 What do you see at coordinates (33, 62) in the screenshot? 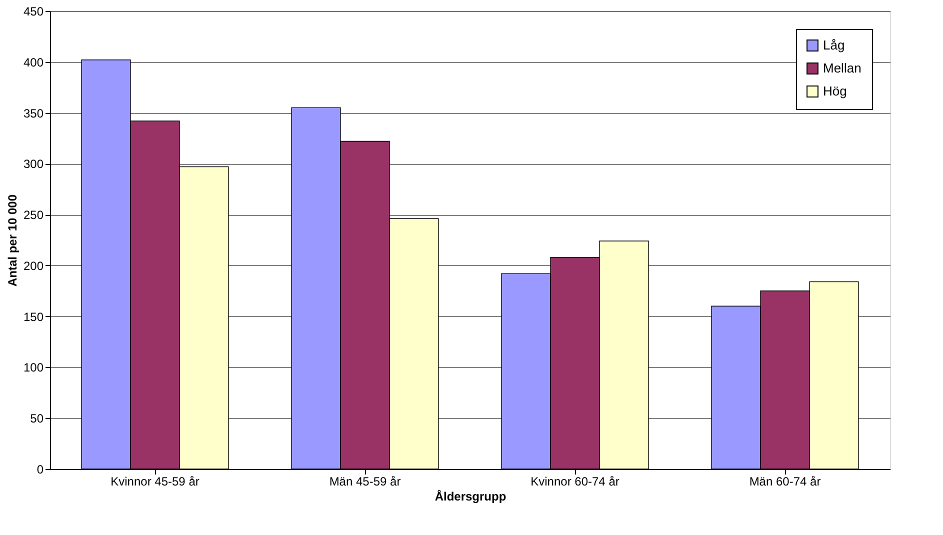
I see `y-tick-label: 400` at bounding box center [33, 62].